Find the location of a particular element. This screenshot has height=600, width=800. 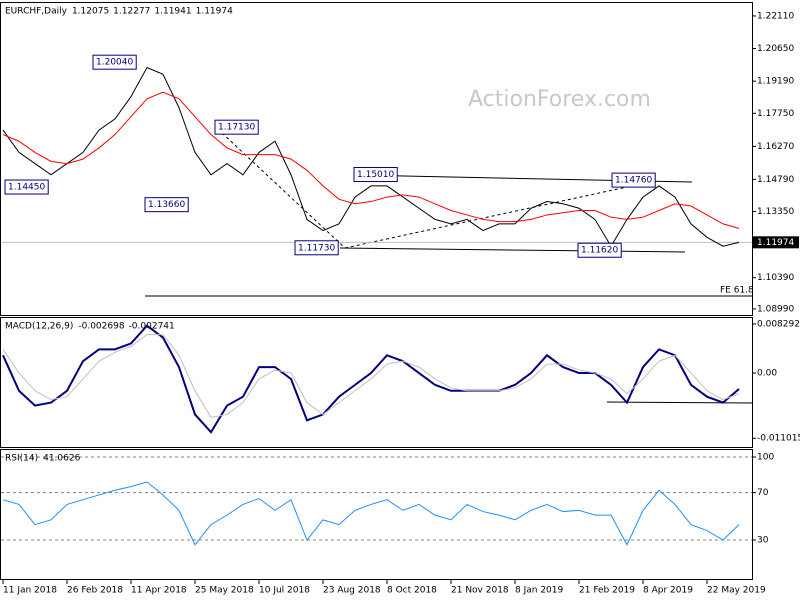

y-tick-label: 0.00 is located at coordinates (767, 374).